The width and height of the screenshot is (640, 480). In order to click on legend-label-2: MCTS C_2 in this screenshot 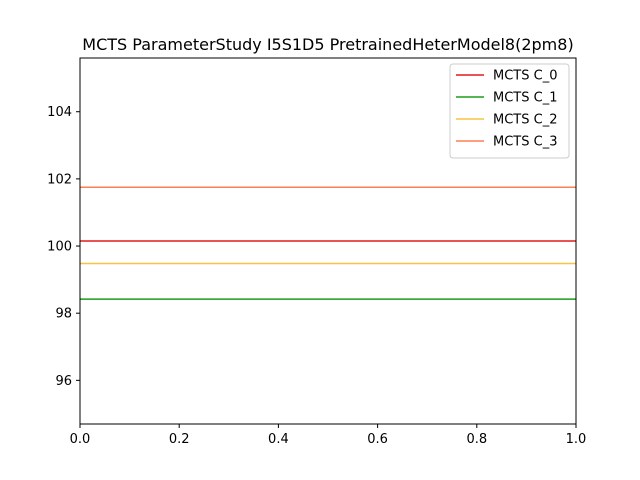, I will do `click(525, 120)`.